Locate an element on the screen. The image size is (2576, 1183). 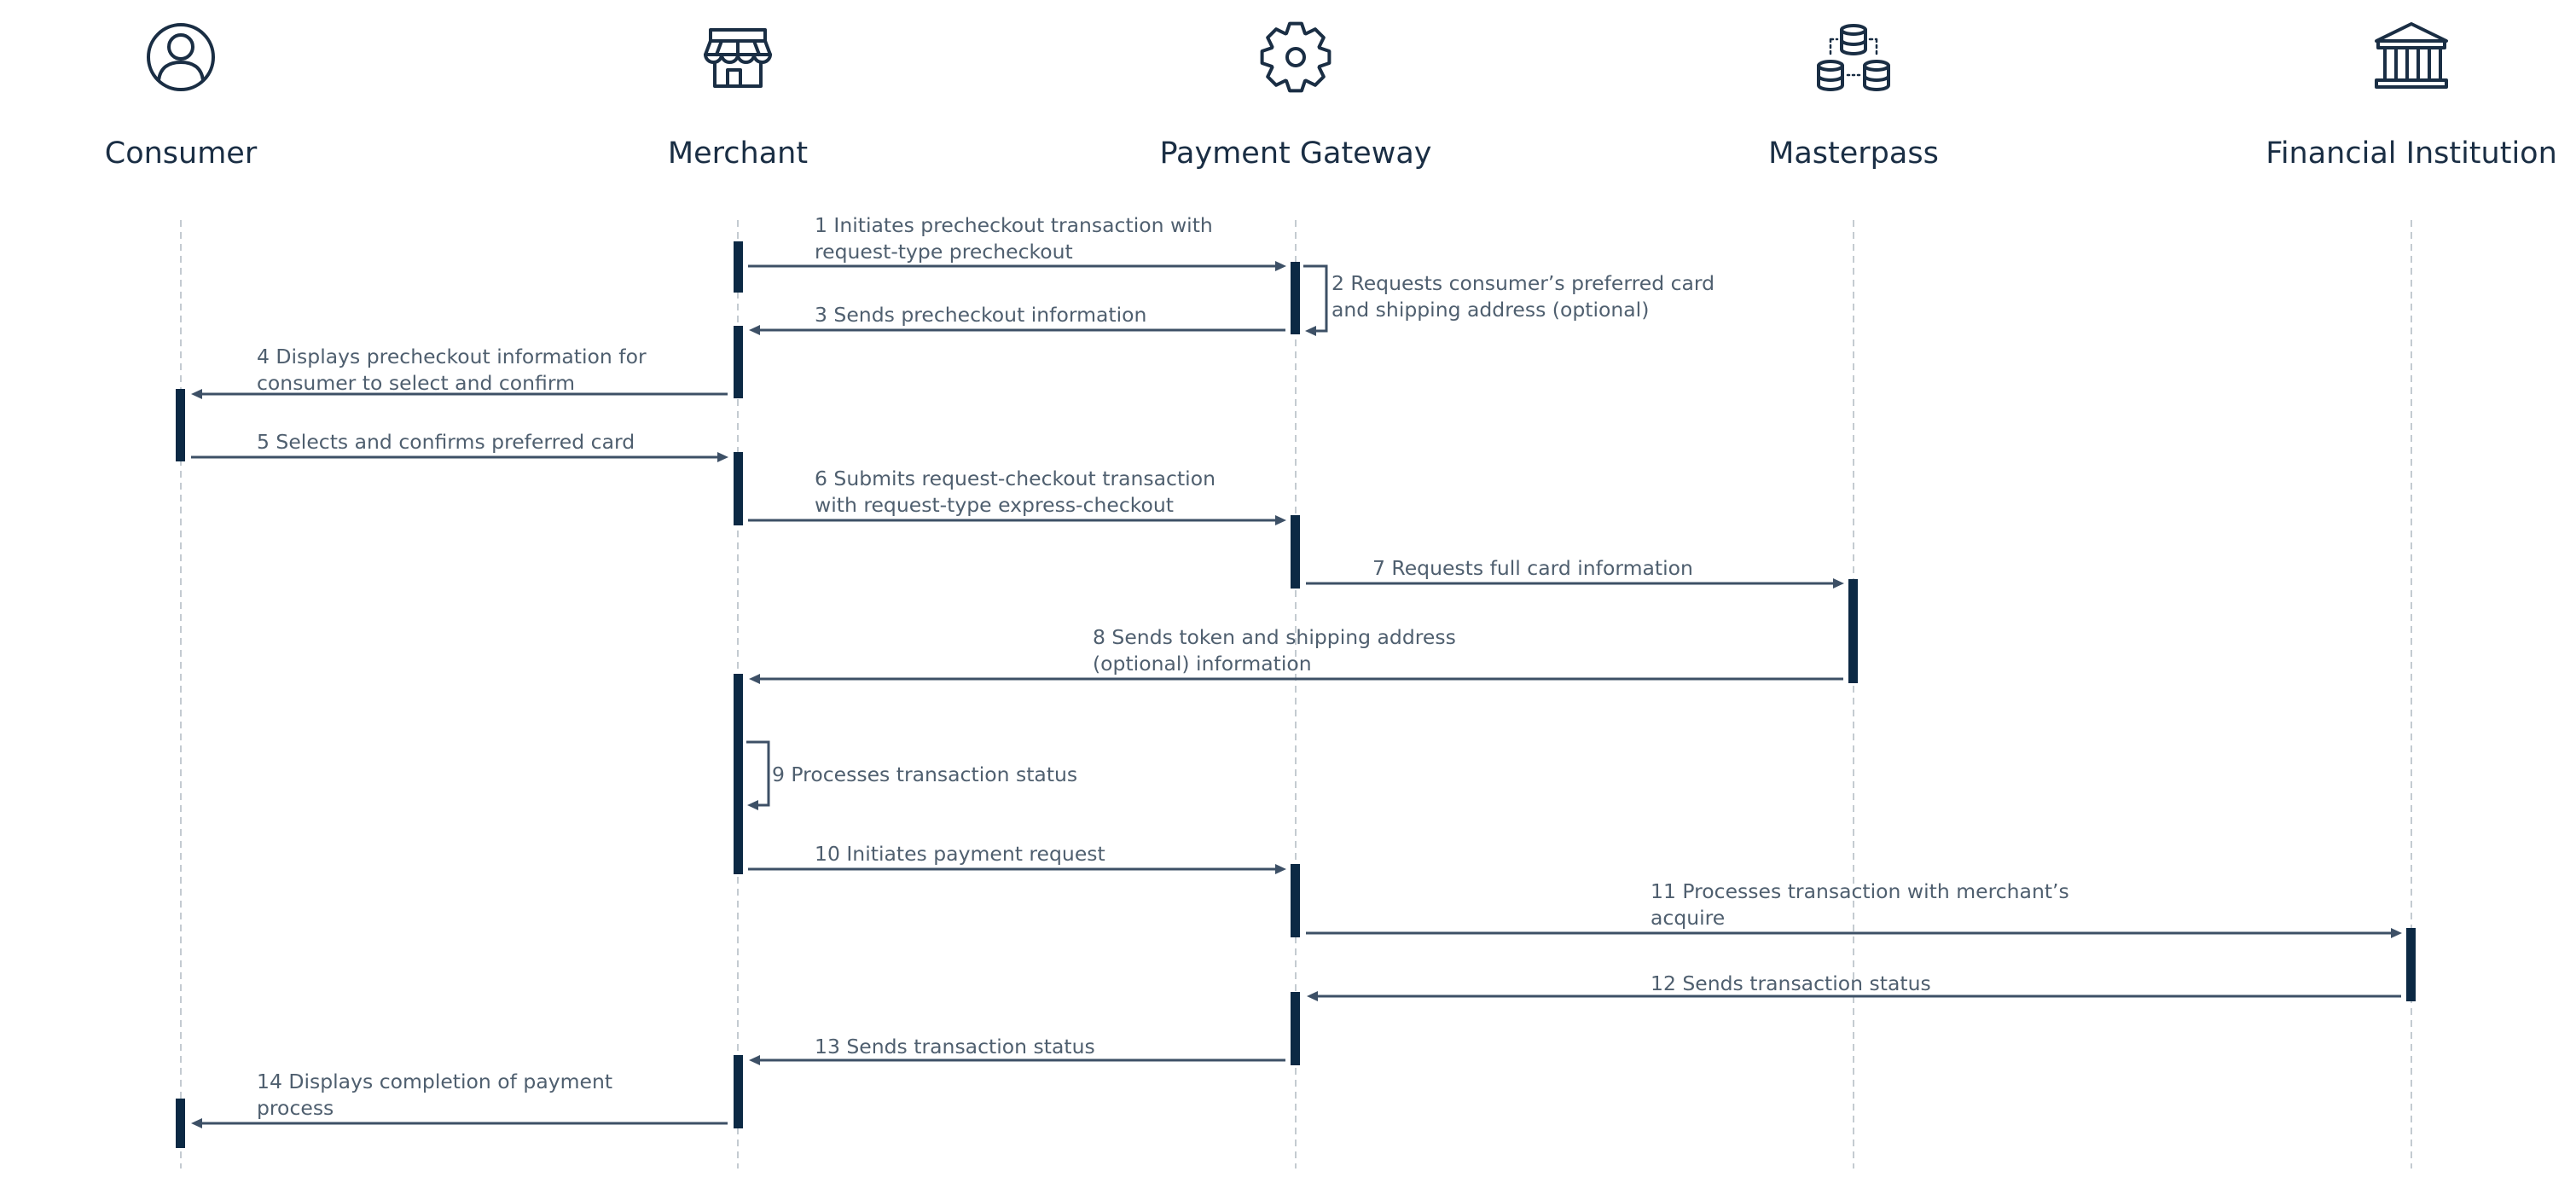
message-label: 10 Initiates payment request is located at coordinates (960, 854).